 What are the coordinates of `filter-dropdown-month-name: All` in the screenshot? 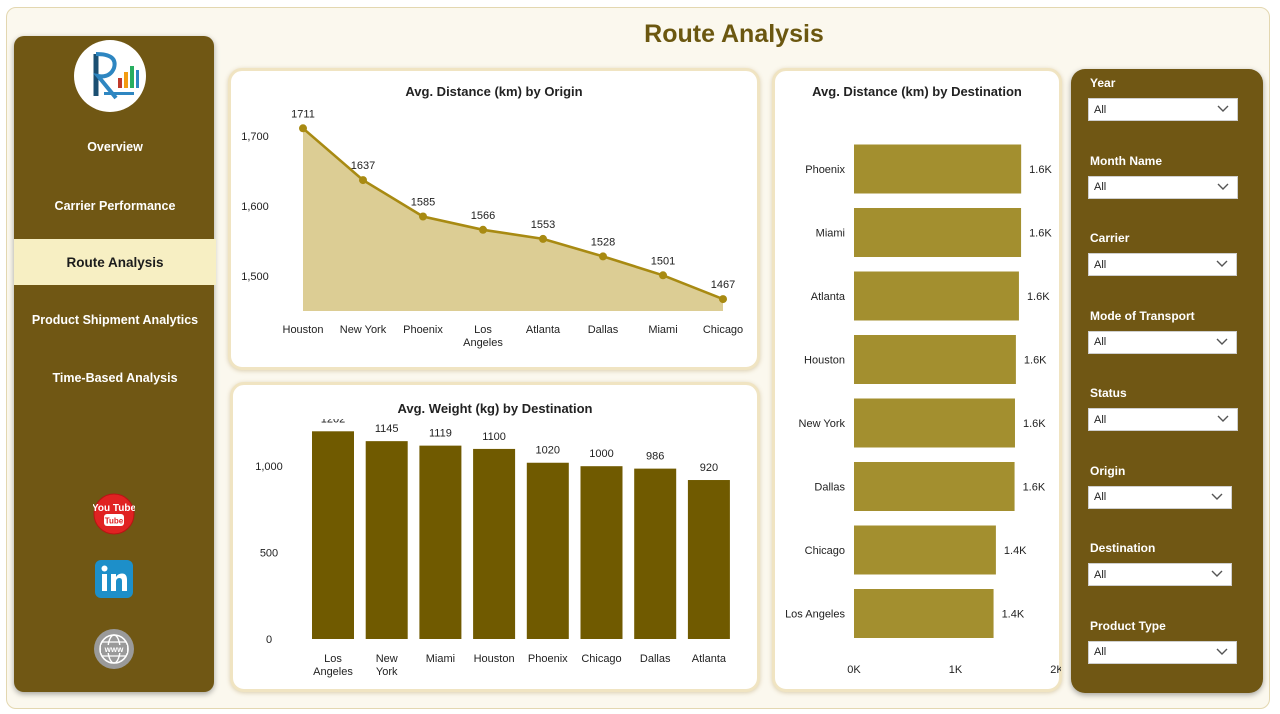 It's located at (1163, 187).